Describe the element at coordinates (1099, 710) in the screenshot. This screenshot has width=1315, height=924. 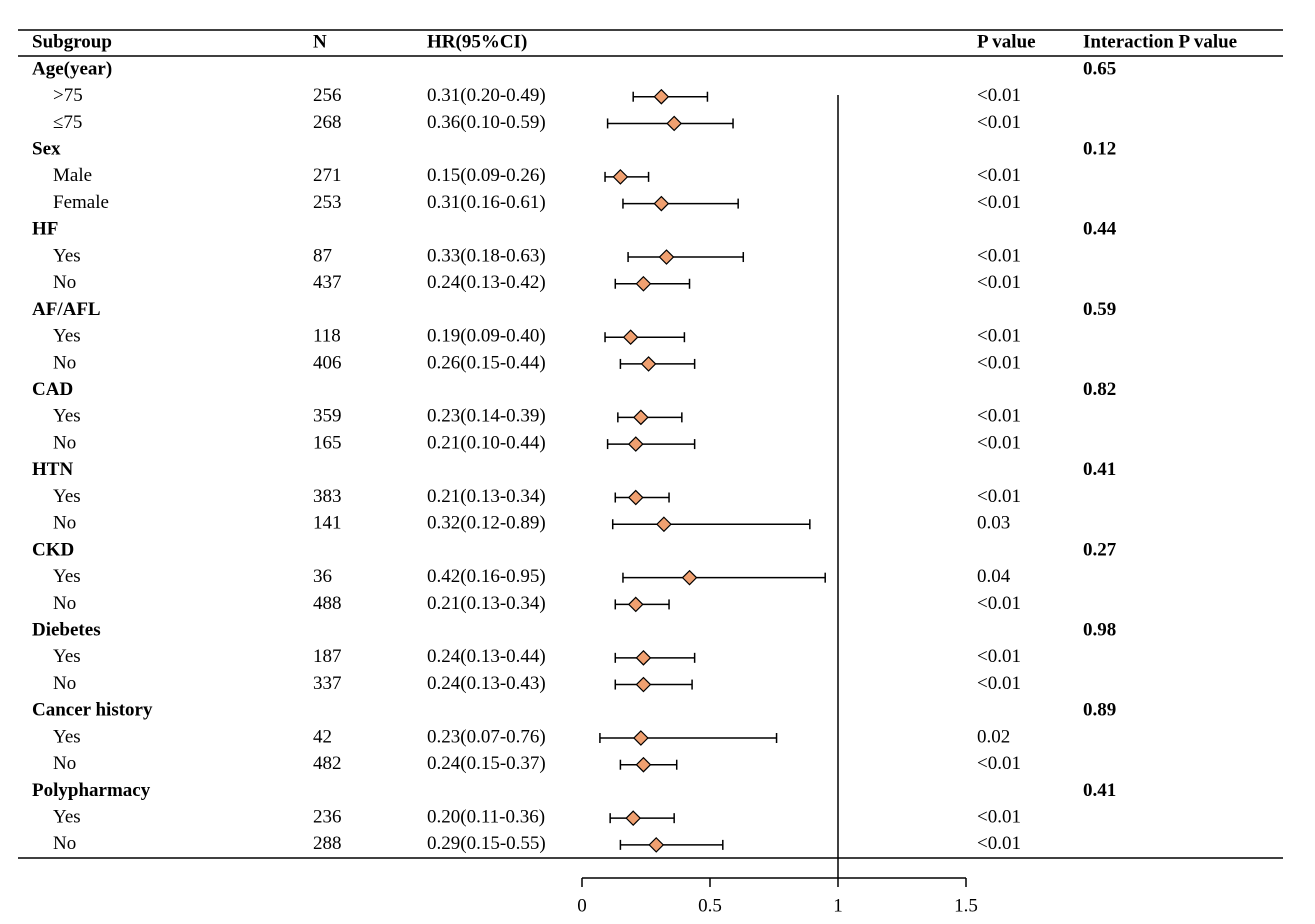
I see `interaction-p: 0.89` at that location.